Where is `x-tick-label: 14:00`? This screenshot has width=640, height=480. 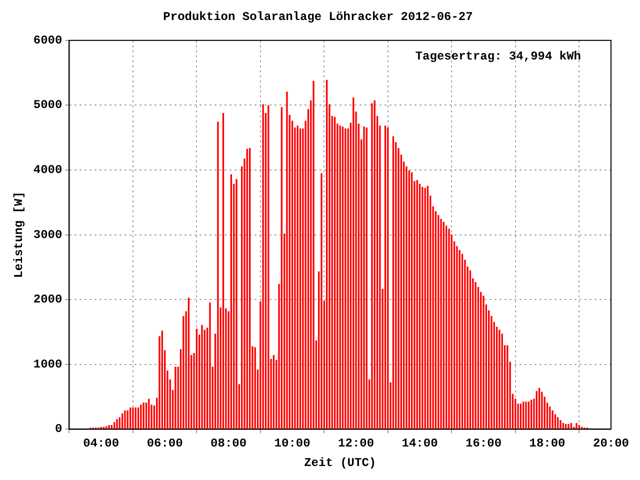 x-tick-label: 14:00 is located at coordinates (420, 443).